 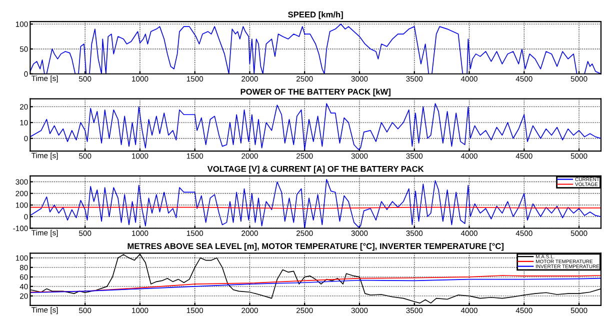 What do you see at coordinates (315, 170) in the screenshot?
I see `chart-title: VOLTAGE [V] & CURRENT [A] OF THE BATTERY PACK` at bounding box center [315, 170].